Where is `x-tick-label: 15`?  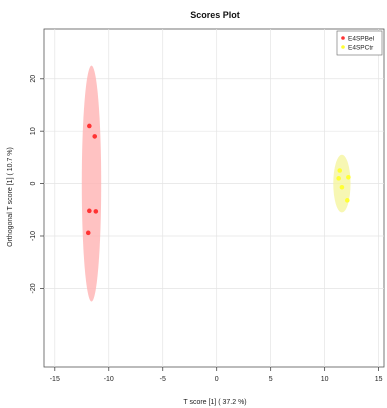 x-tick-label: 15 is located at coordinates (379, 379).